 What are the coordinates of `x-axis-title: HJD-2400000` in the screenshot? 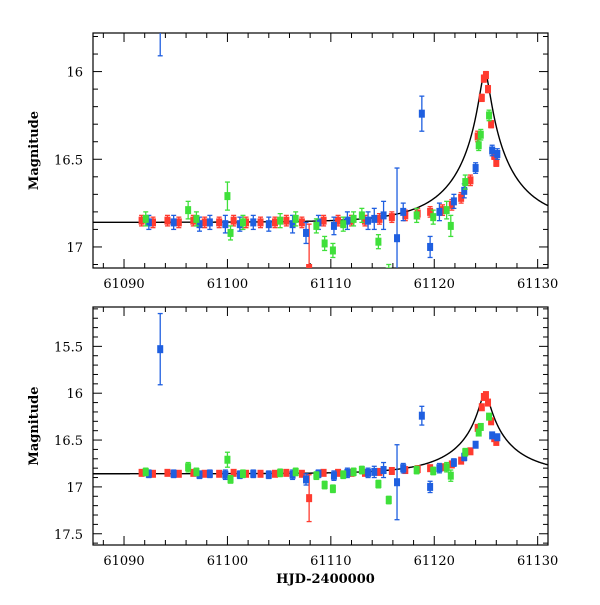 It's located at (325, 579).